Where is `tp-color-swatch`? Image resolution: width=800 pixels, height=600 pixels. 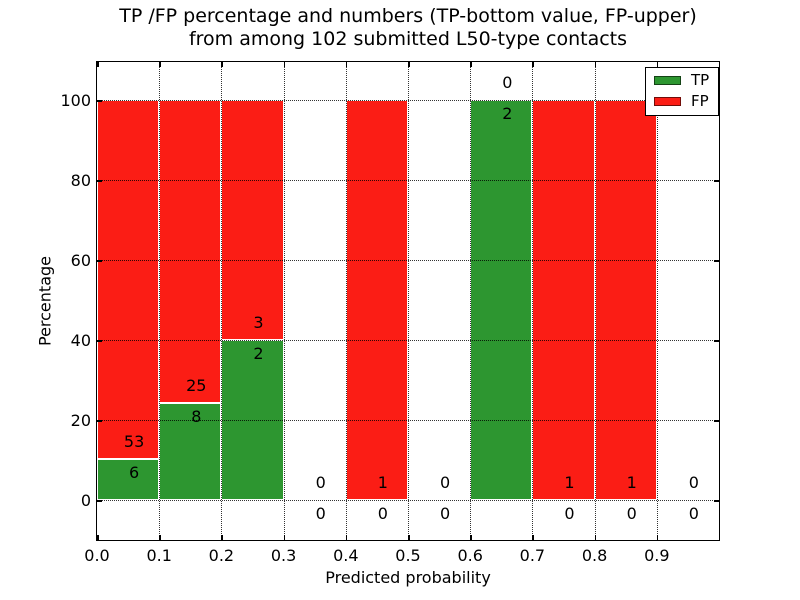 tp-color-swatch is located at coordinates (667, 80).